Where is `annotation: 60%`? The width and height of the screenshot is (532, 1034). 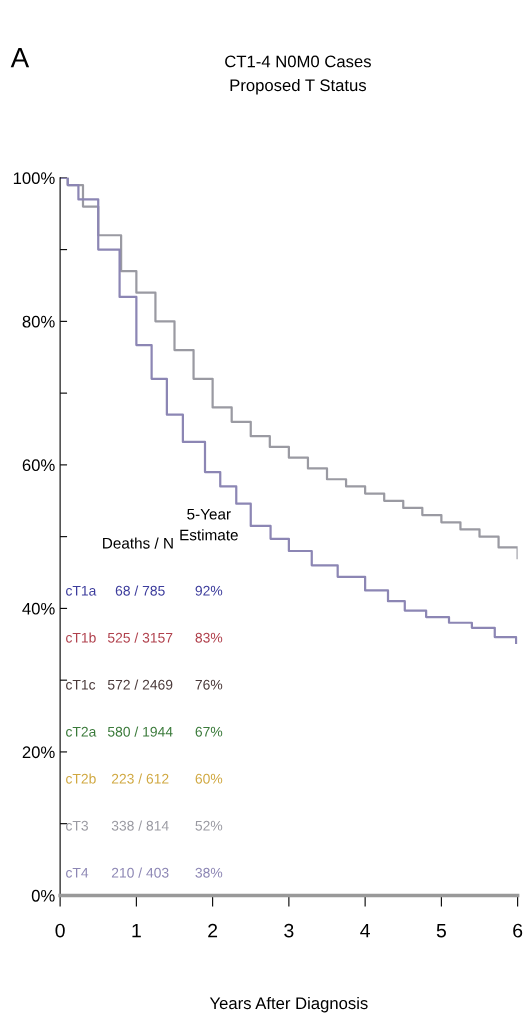
annotation: 60% is located at coordinates (209, 778).